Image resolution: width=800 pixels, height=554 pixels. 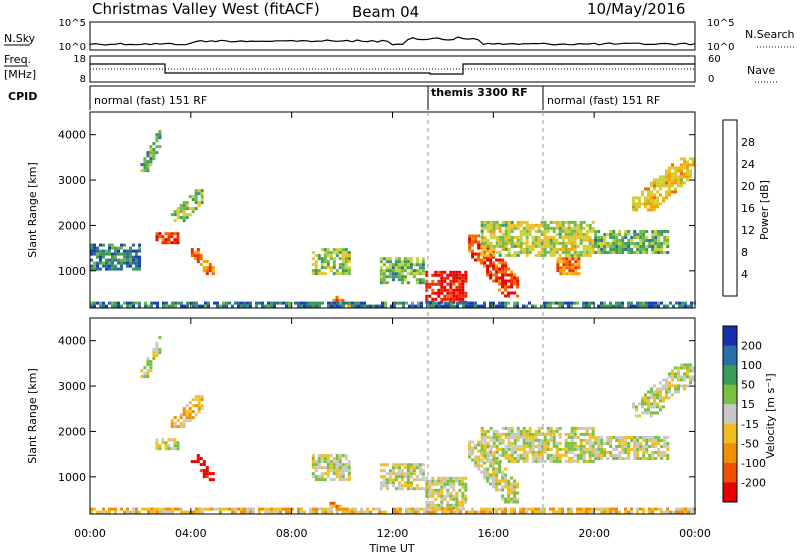 I want to click on y-tick-label: 4000, so click(x=72, y=341).